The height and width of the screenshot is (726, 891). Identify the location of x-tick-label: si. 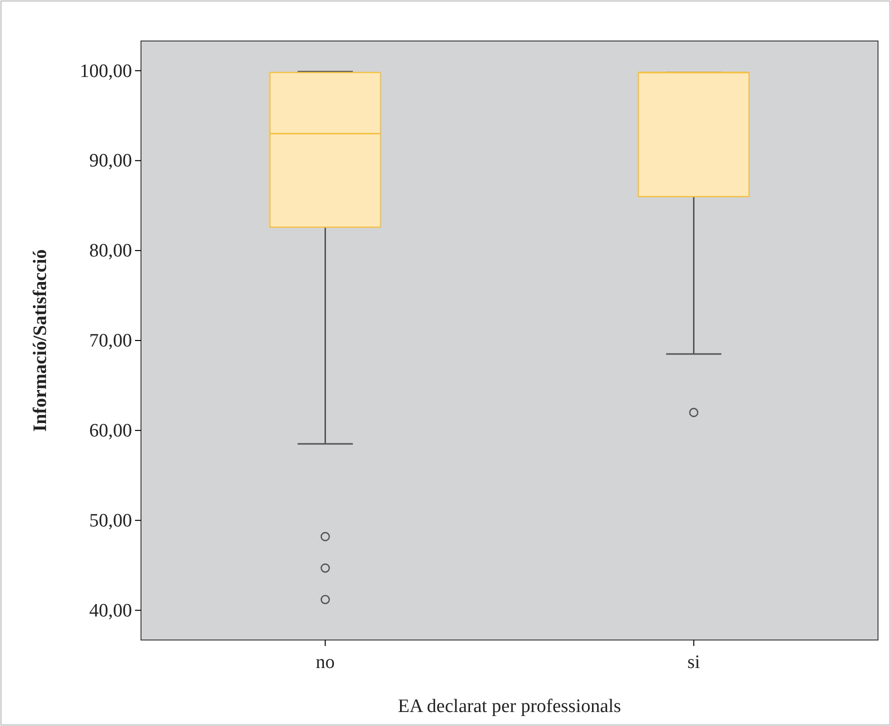
(693, 662).